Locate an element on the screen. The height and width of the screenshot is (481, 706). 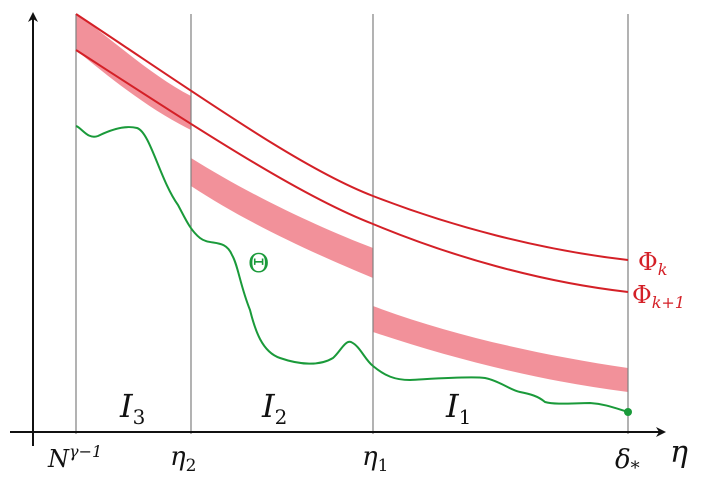
phi-k-label: Φk is located at coordinates (652, 263).